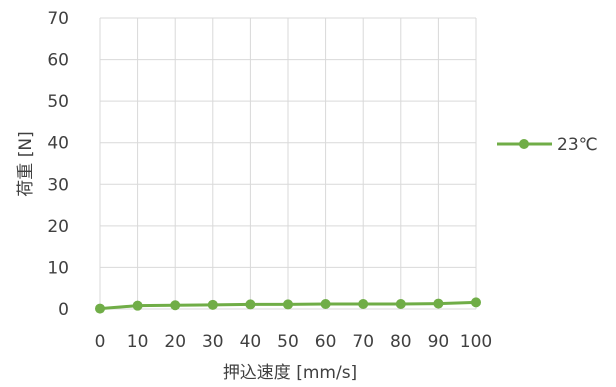 The image size is (616, 387). Describe the element at coordinates (288, 342) in the screenshot. I see `x-tick-label: 50` at that location.